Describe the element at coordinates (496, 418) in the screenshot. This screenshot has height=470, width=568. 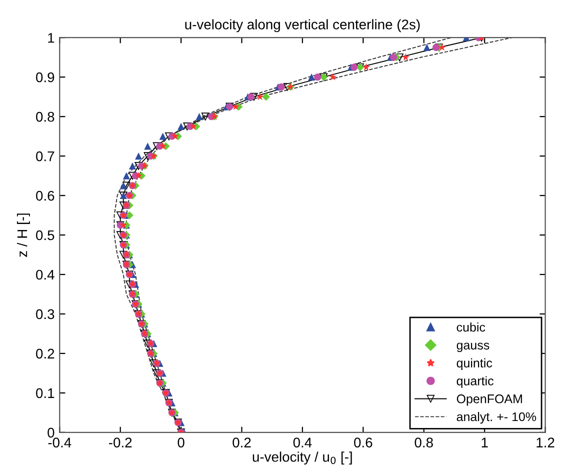
I see `legend-label: analyt. +- 10%` at that location.